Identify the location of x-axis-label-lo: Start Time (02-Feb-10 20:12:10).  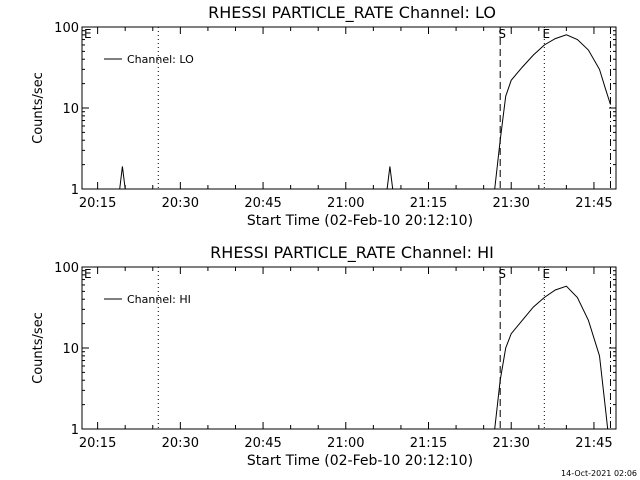
(360, 221).